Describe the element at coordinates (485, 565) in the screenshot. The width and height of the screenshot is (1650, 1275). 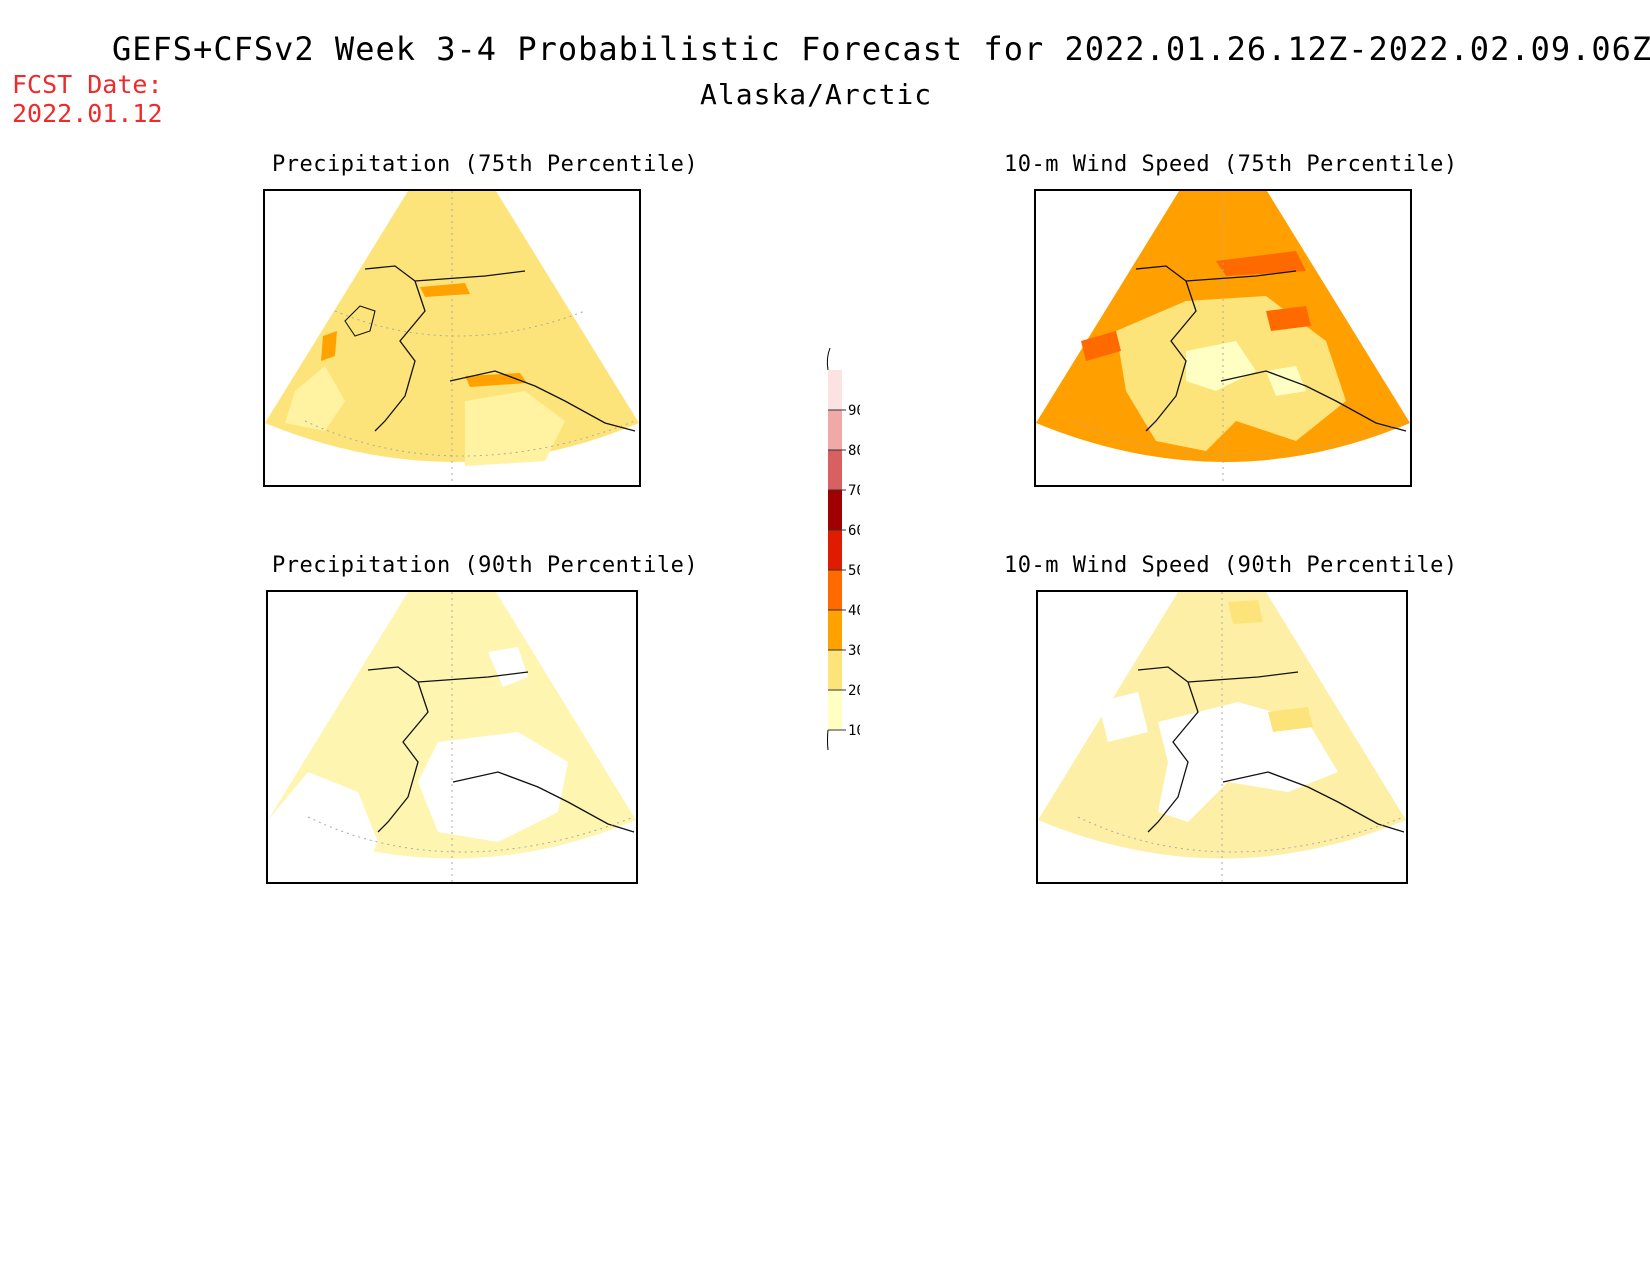
I see `panel-title-precip-90: Precipitation (90th Percentile)` at that location.